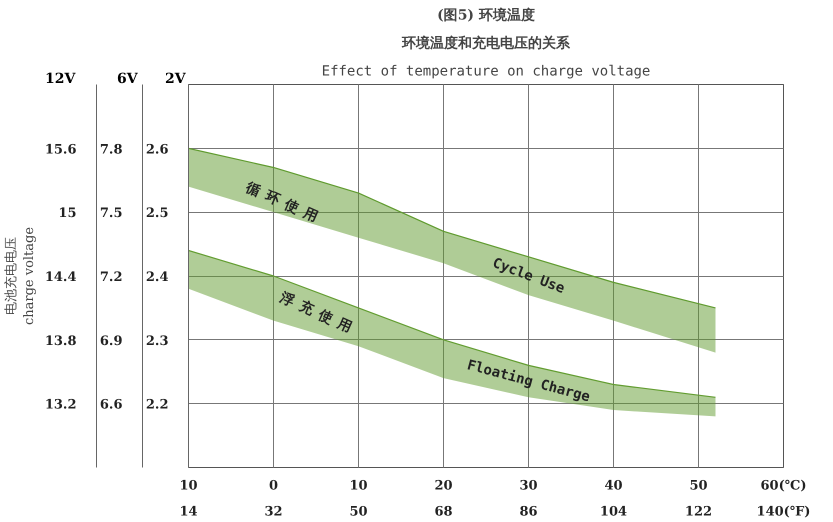  What do you see at coordinates (20, 276) in the screenshot?
I see `text: 电池充电电压 charge voltage` at bounding box center [20, 276].